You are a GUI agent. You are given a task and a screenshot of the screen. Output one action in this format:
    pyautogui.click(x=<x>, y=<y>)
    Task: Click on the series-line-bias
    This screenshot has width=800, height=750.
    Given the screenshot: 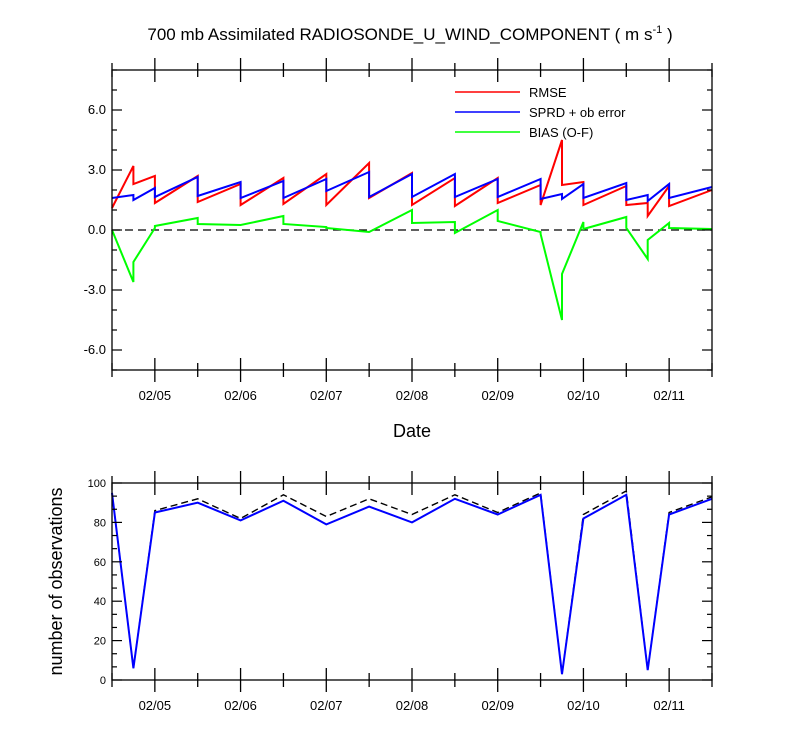 What is the action you would take?
    pyautogui.click(x=412, y=264)
    